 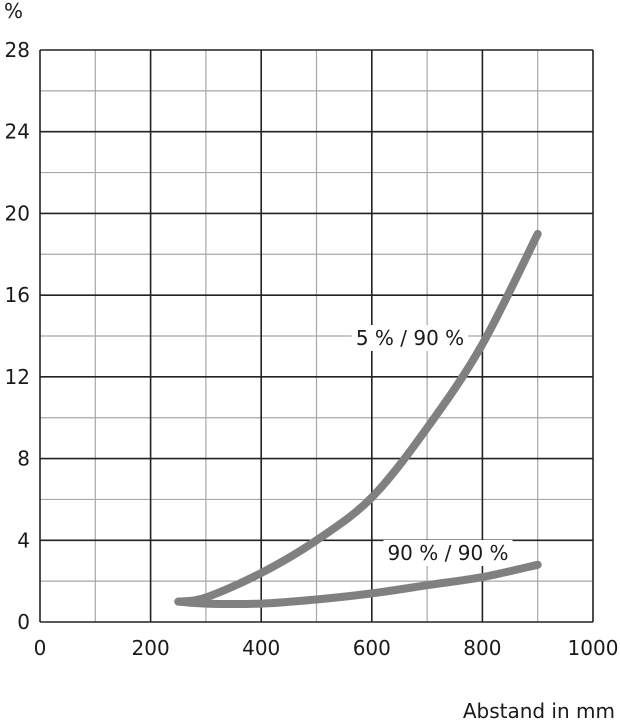 What do you see at coordinates (23, 459) in the screenshot?
I see `y-tick-label: 8` at bounding box center [23, 459].